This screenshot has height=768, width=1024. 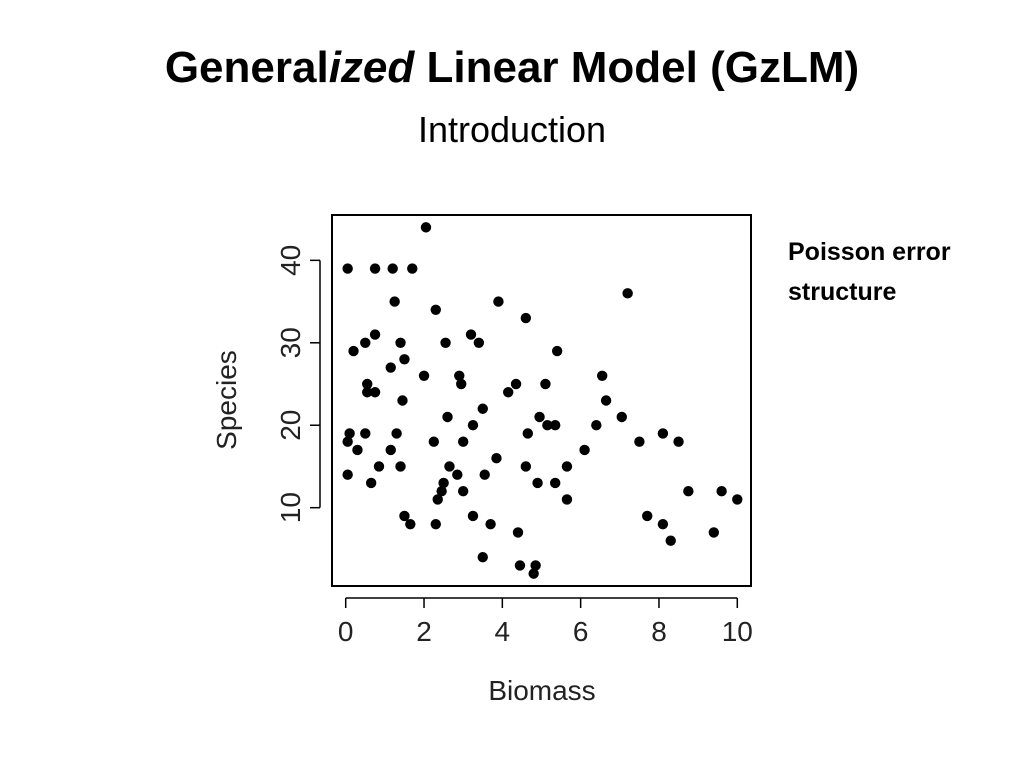 What do you see at coordinates (298, 384) in the screenshot?
I see `y-axis: 10 20 30 40` at bounding box center [298, 384].